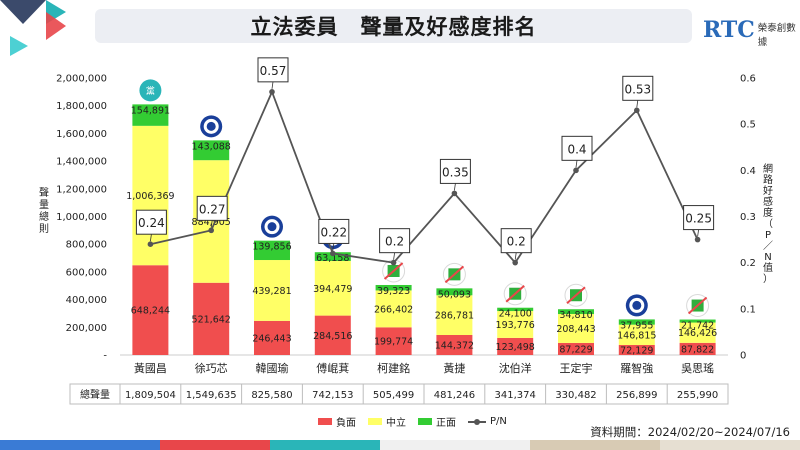  What do you see at coordinates (698, 219) in the screenshot?
I see `pn-label: 0.25` at bounding box center [698, 219].